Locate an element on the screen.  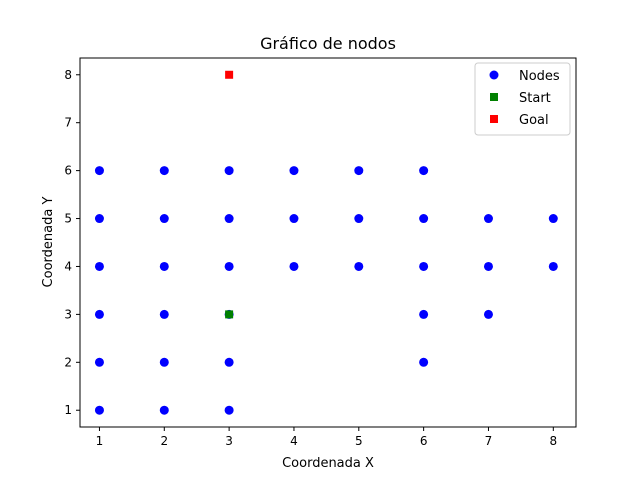
x-tick-label: 2 is located at coordinates (164, 441).